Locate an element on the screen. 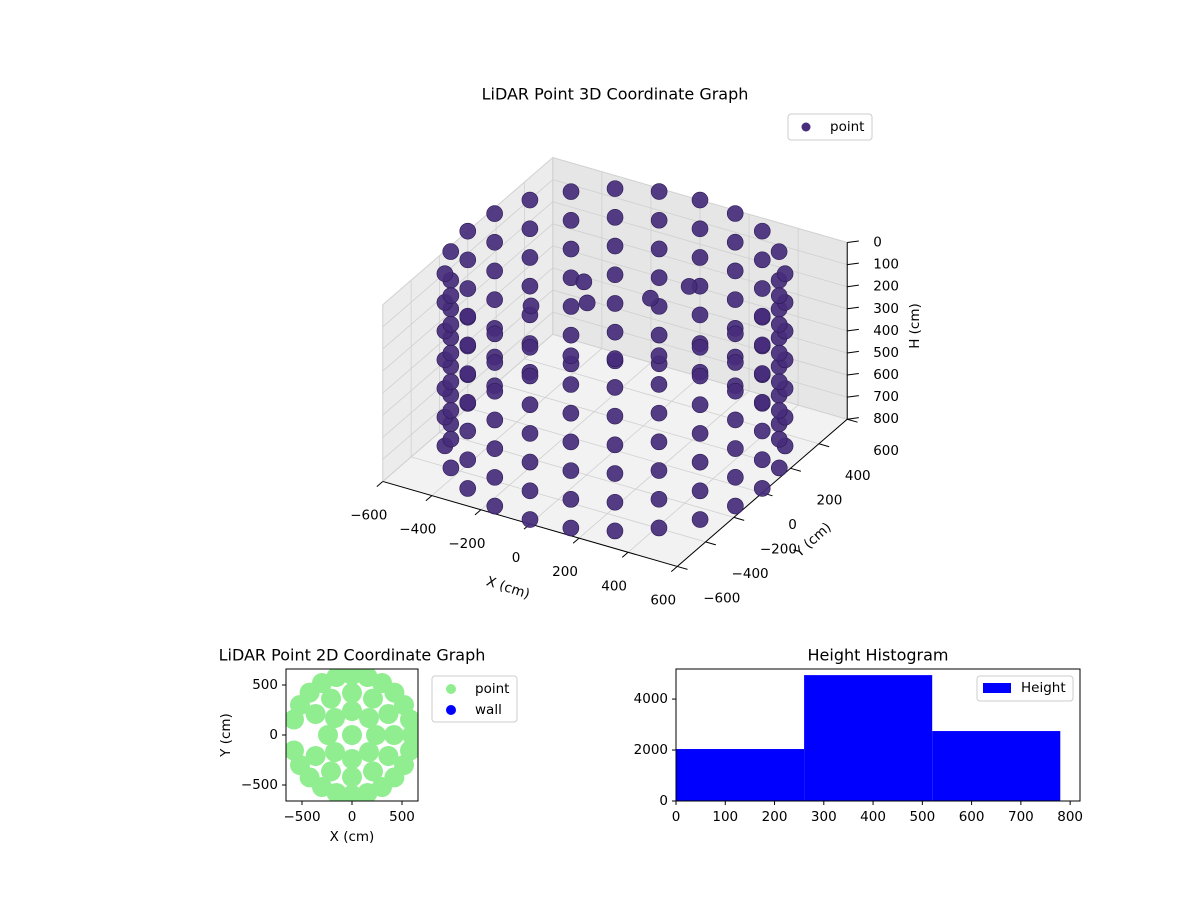 The width and height of the screenshot is (1200, 900). z-tick-label: 400 is located at coordinates (886, 331).